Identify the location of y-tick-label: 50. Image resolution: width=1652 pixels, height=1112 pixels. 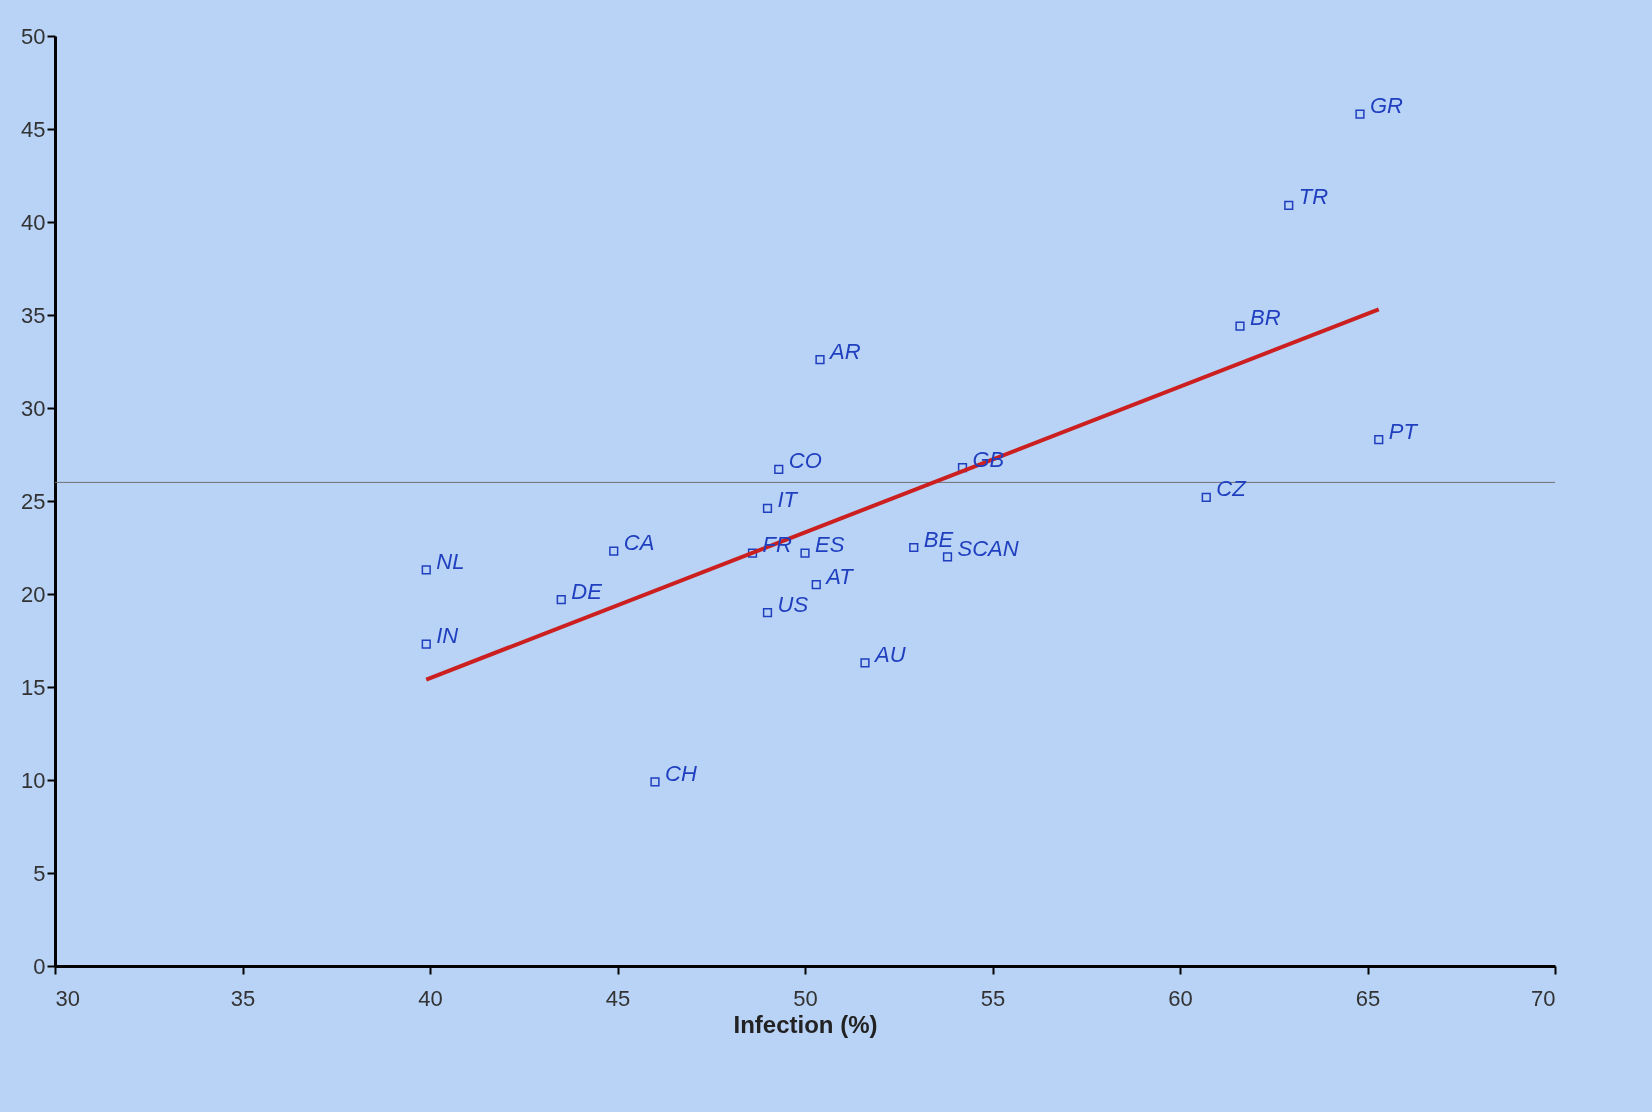
(33, 36).